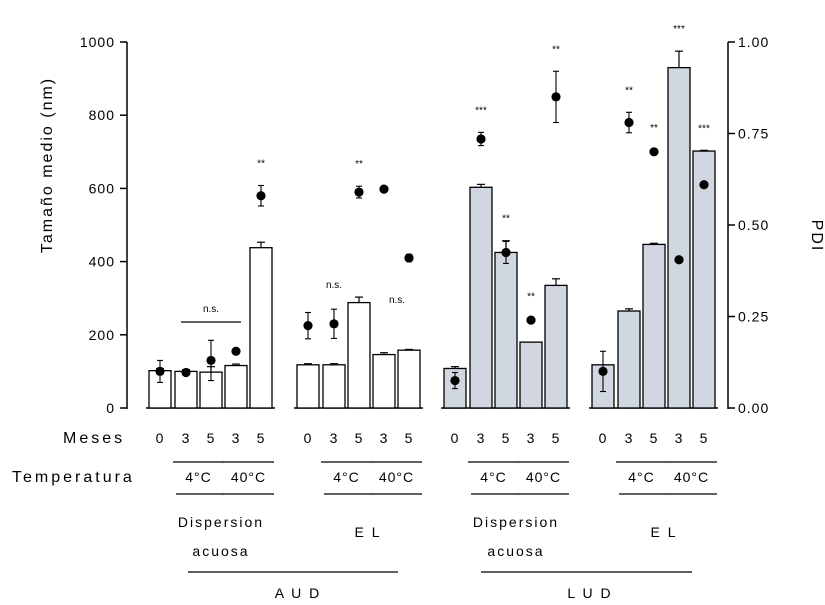 This screenshot has height=605, width=825. I want to click on temperature-row-label: Temperatura, so click(73, 477).